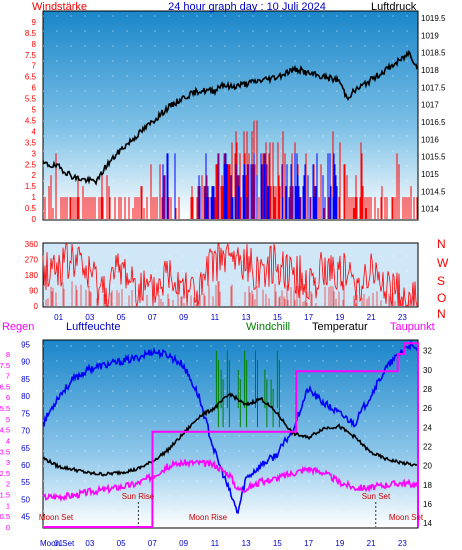 The width and height of the screenshot is (462, 550). I want to click on pressure-axis-title: Luftdruck, so click(394, 7).